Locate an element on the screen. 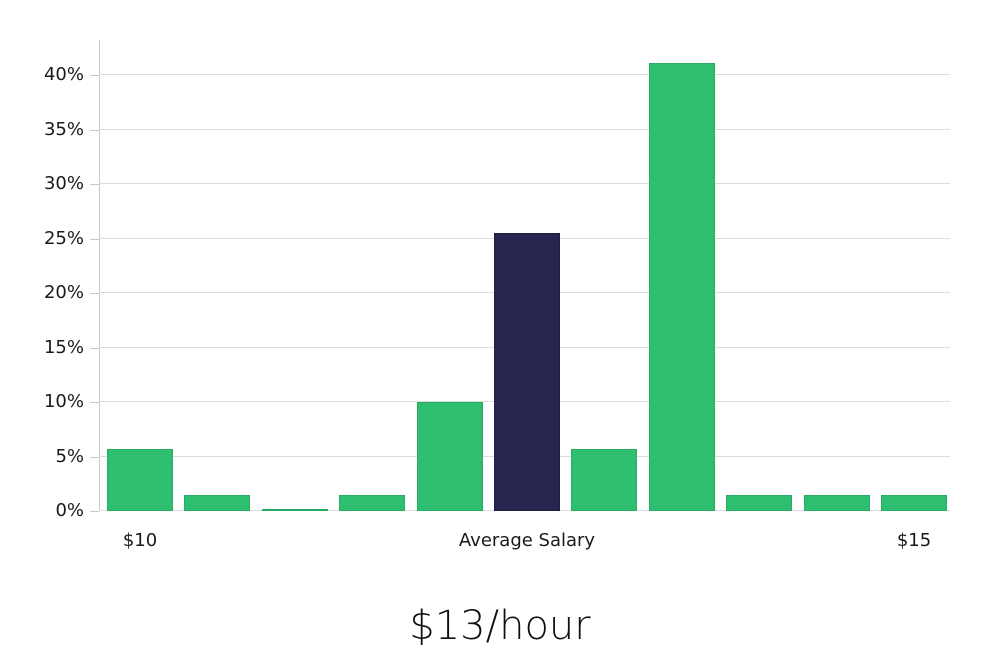  x-tick-label: $10 is located at coordinates (140, 540).